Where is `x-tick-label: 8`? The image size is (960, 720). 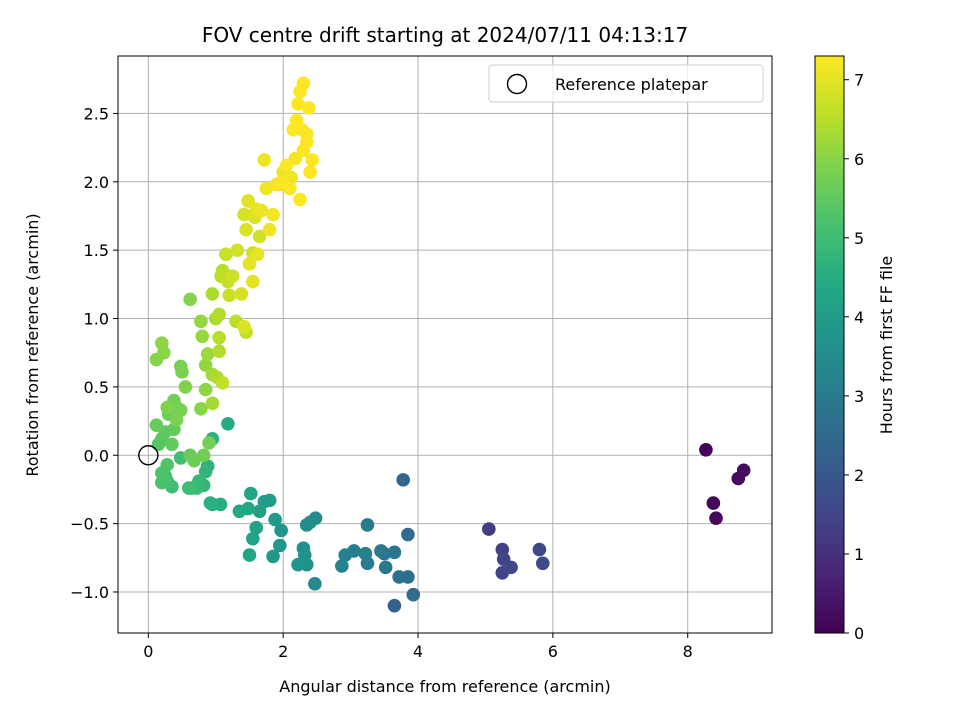
x-tick-label: 8 is located at coordinates (688, 651).